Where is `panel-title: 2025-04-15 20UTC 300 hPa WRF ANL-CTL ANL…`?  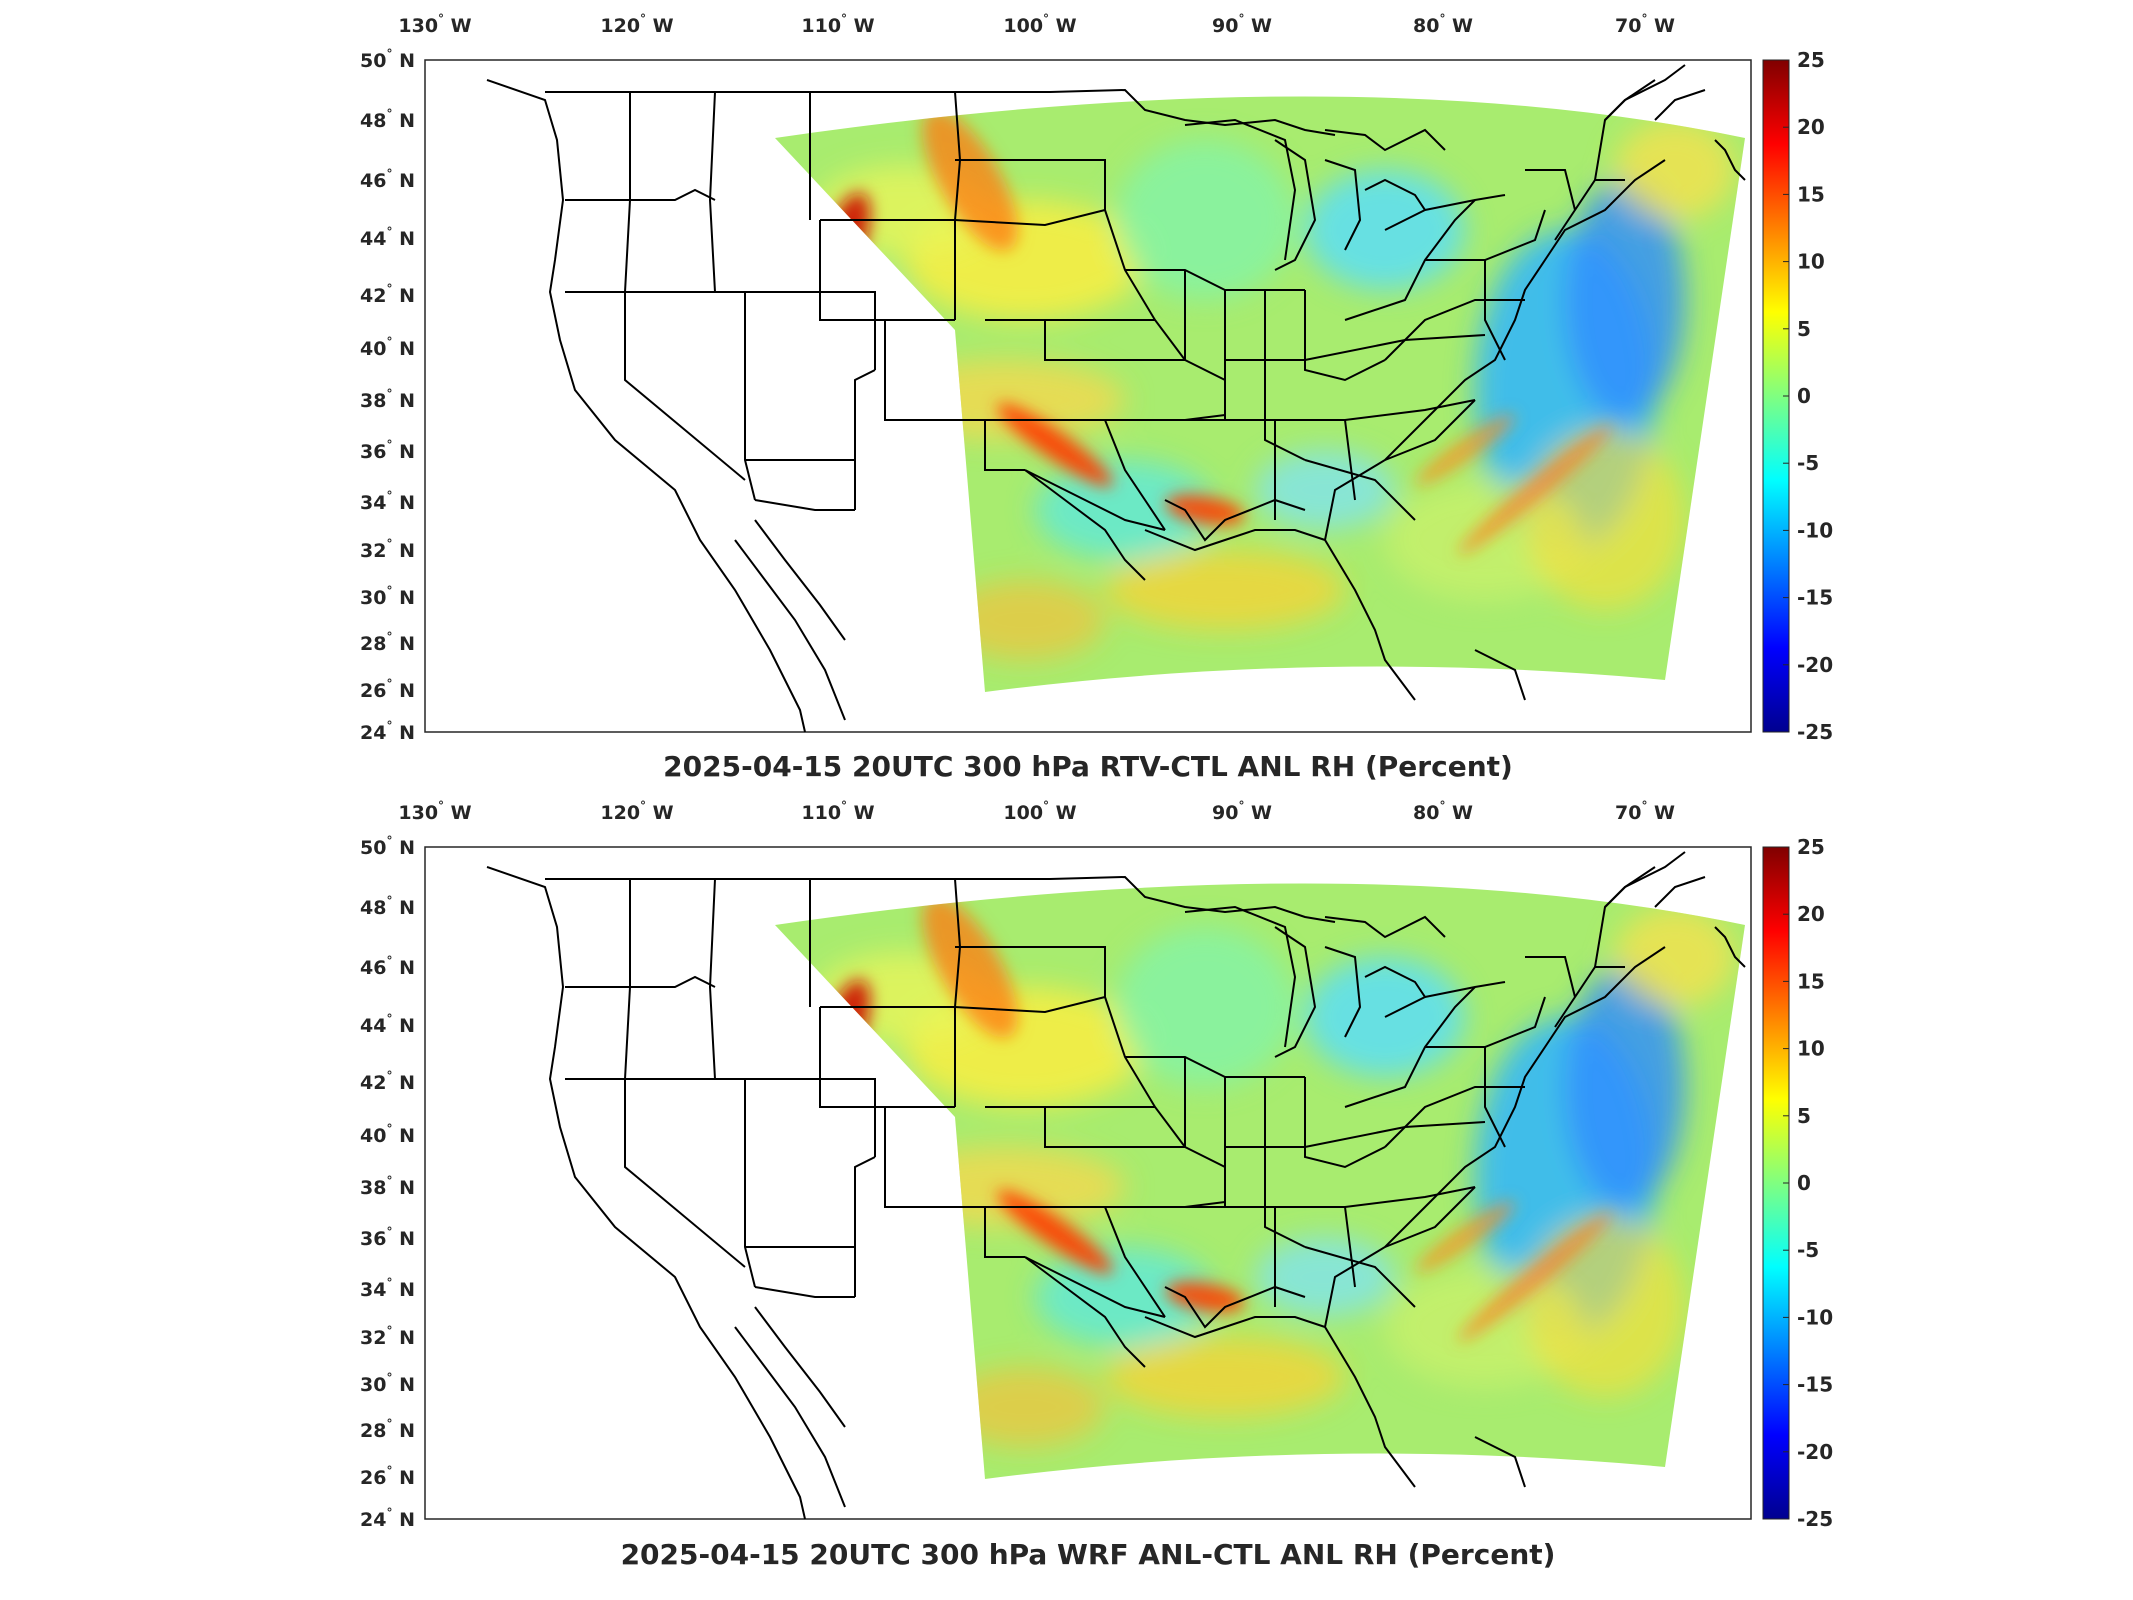
panel-title: 2025-04-15 20UTC 300 hPa WRF ANL-CTL ANL… is located at coordinates (1088, 1554).